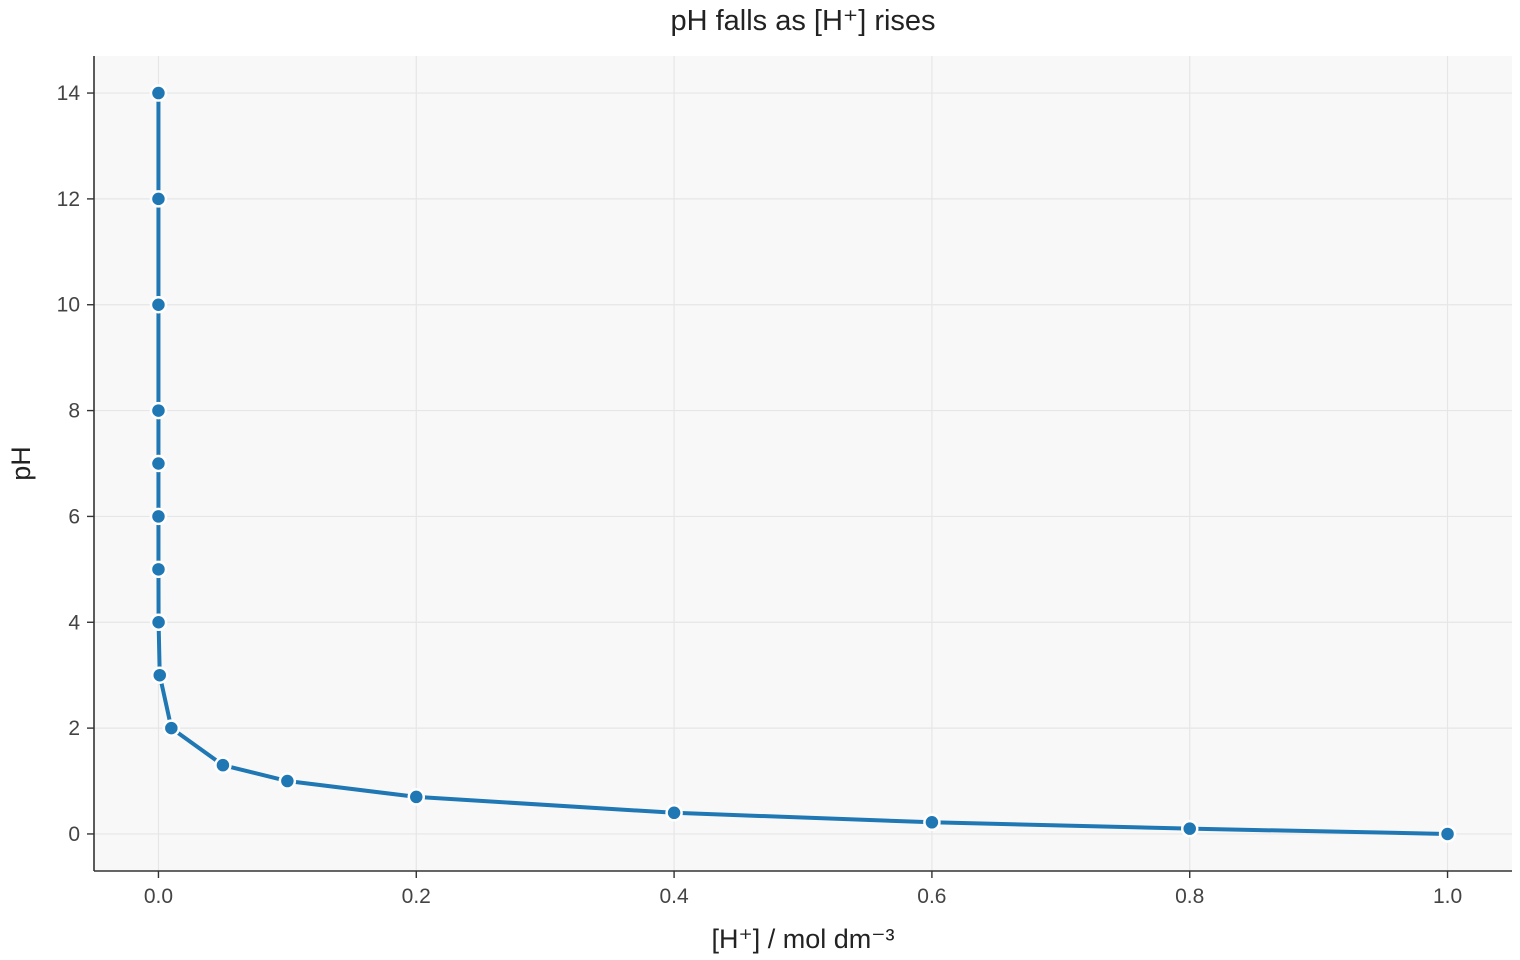  Describe the element at coordinates (74, 516) in the screenshot. I see `y-tick-label: 6` at that location.